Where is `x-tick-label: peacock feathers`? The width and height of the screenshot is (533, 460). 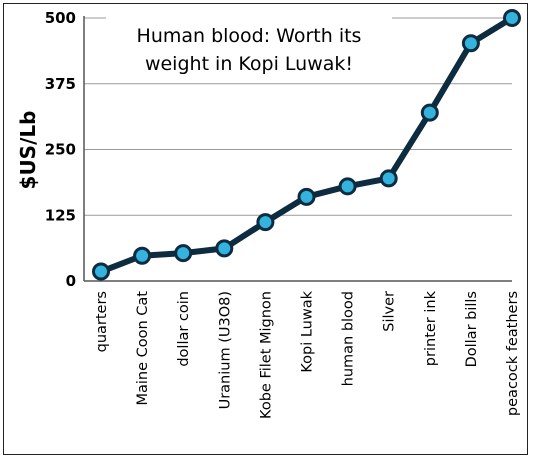
x-tick-label: peacock feathers is located at coordinates (513, 353).